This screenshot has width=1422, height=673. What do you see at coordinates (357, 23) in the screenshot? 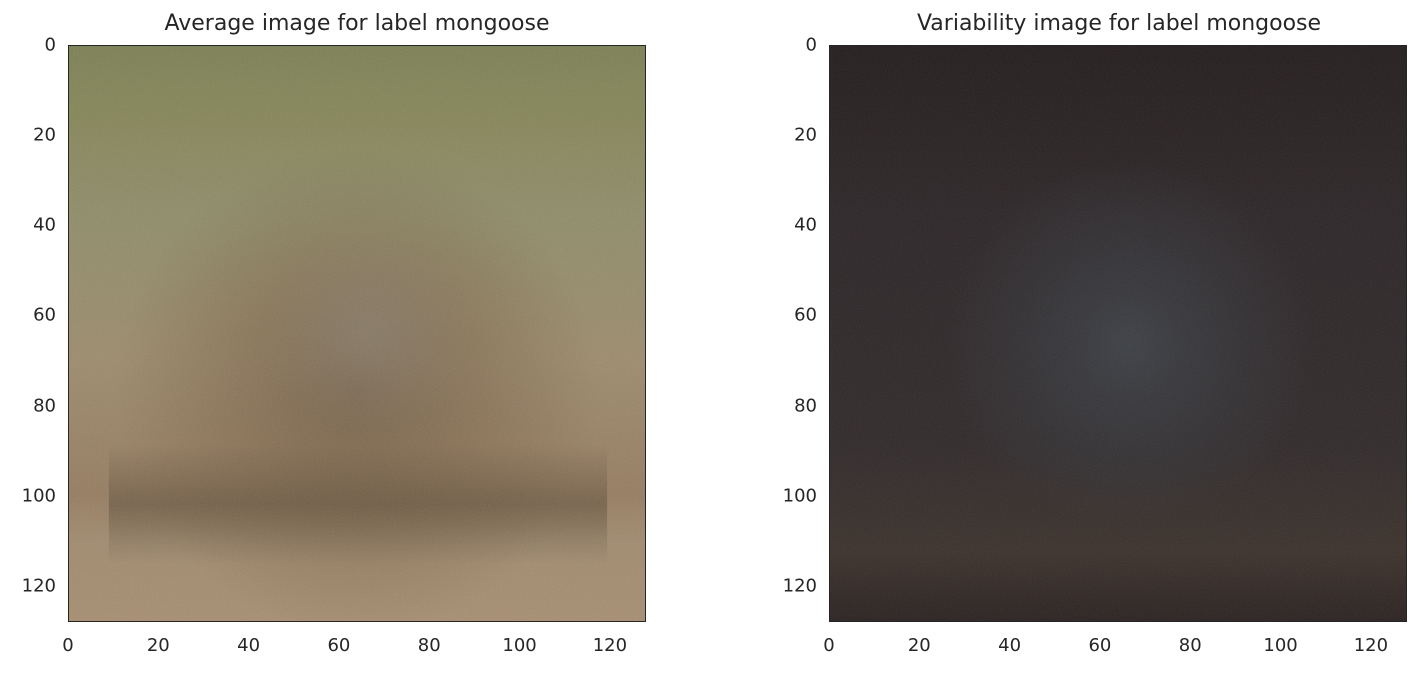
I see `chart-title: Average image for label mongoose` at bounding box center [357, 23].